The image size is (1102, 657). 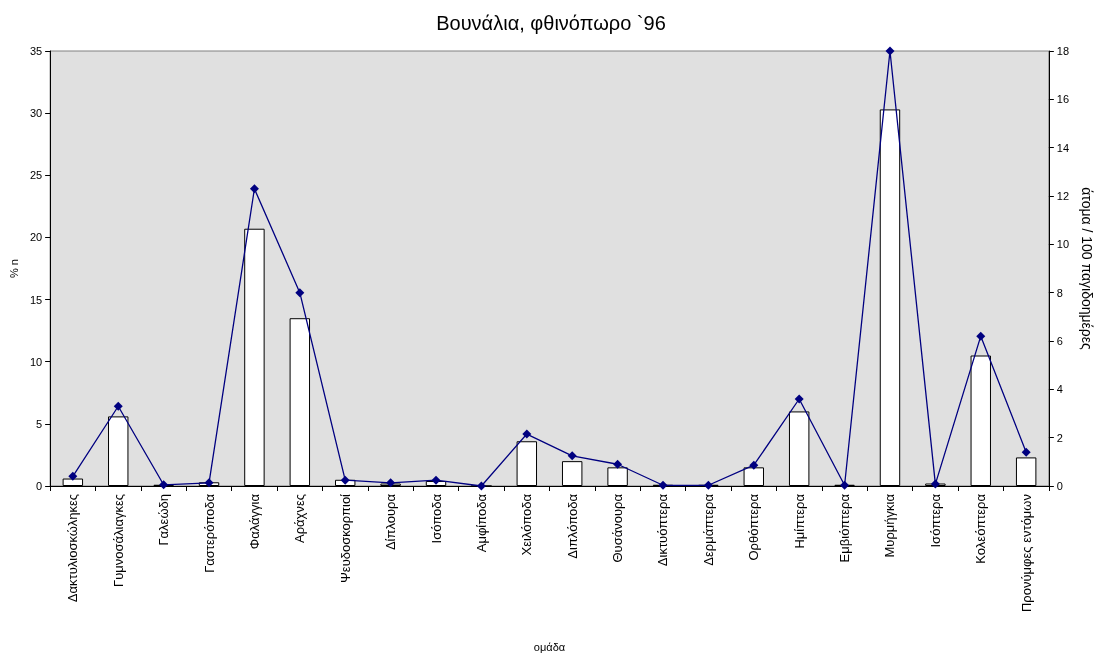 I want to click on x-tick-label: Ημίπτερα, so click(x=799, y=521).